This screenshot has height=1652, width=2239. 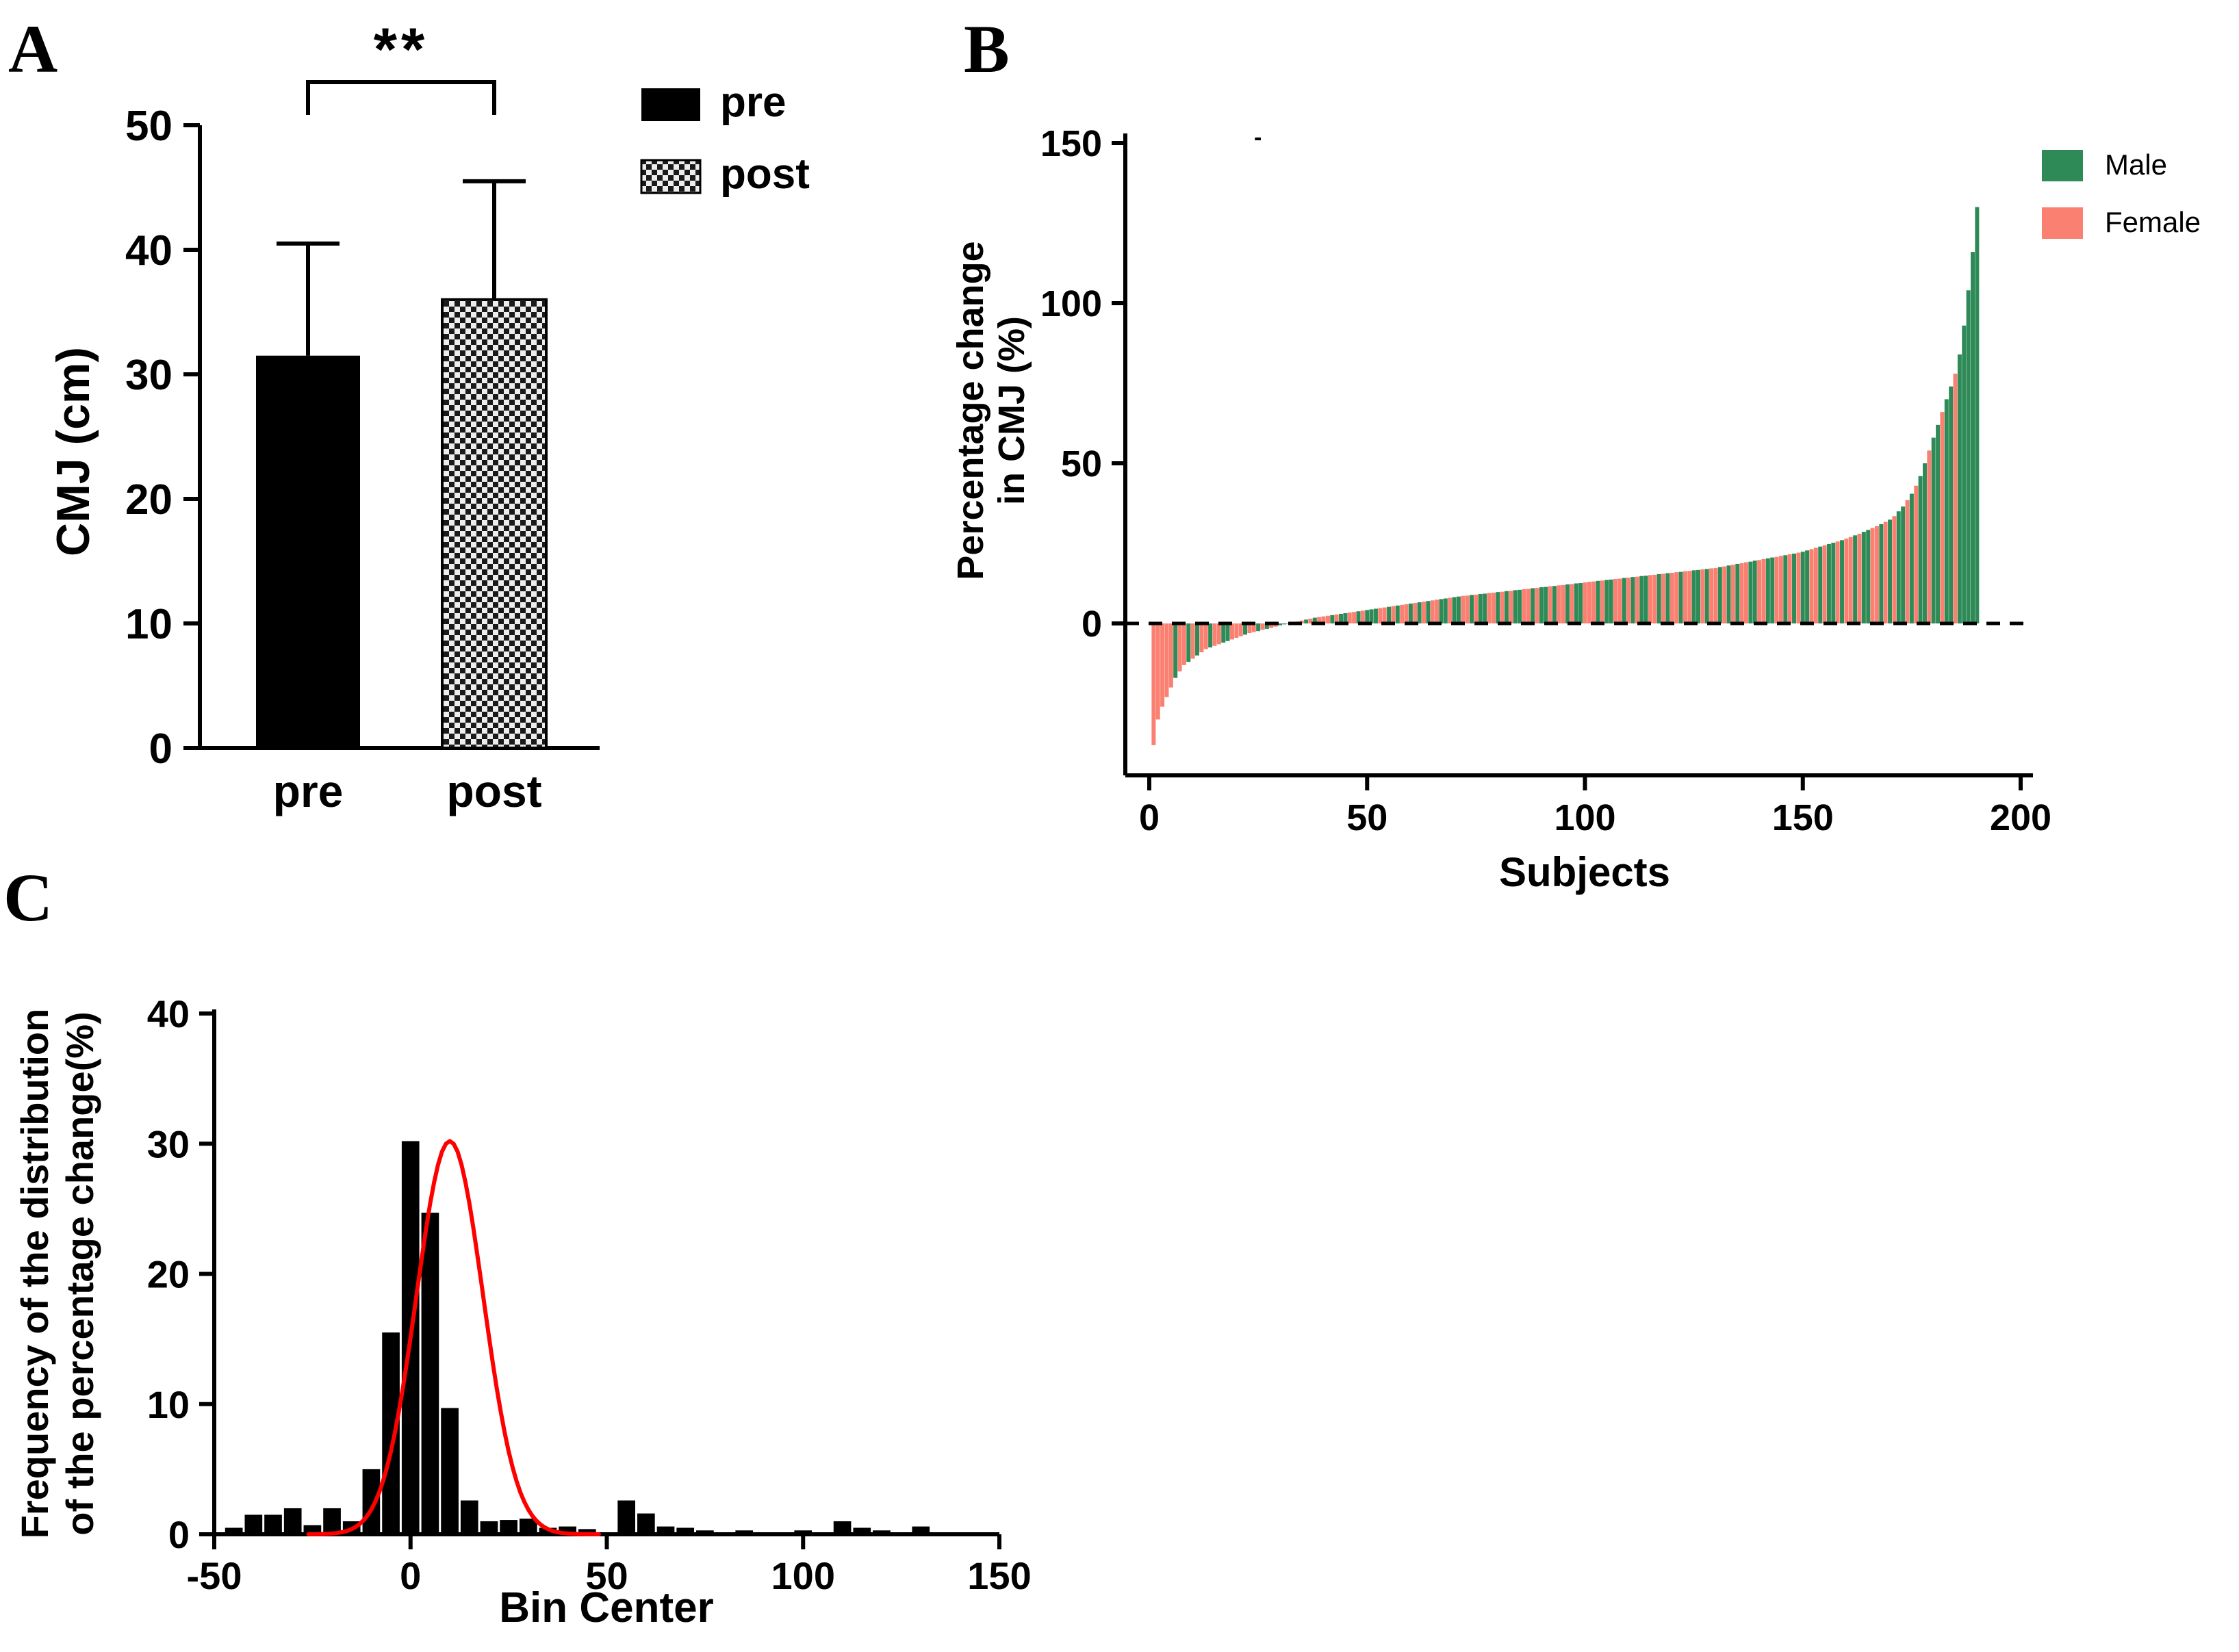 What do you see at coordinates (308, 791) in the screenshot?
I see `x-category-label: pre` at bounding box center [308, 791].